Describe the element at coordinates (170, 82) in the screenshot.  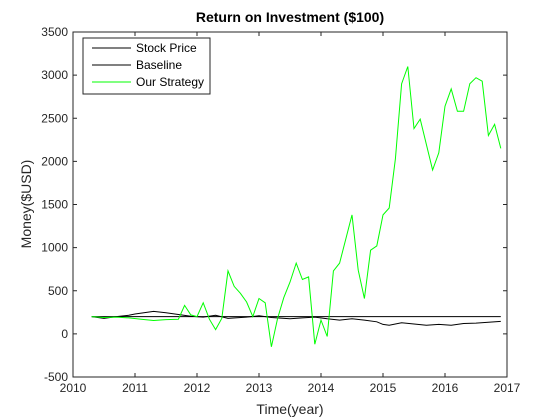
I see `legend-label-our-strategy: Our Strategy` at that location.